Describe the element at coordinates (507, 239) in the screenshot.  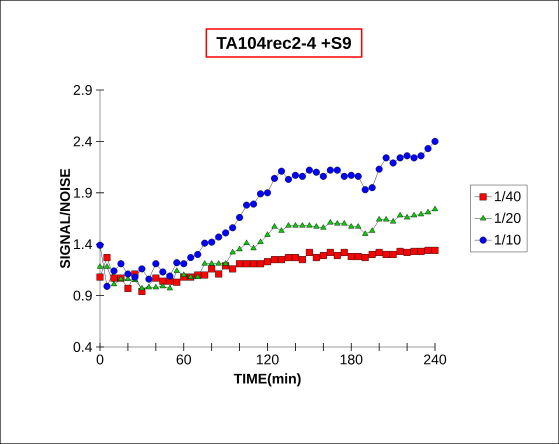
I see `legend-label: 1/10` at that location.